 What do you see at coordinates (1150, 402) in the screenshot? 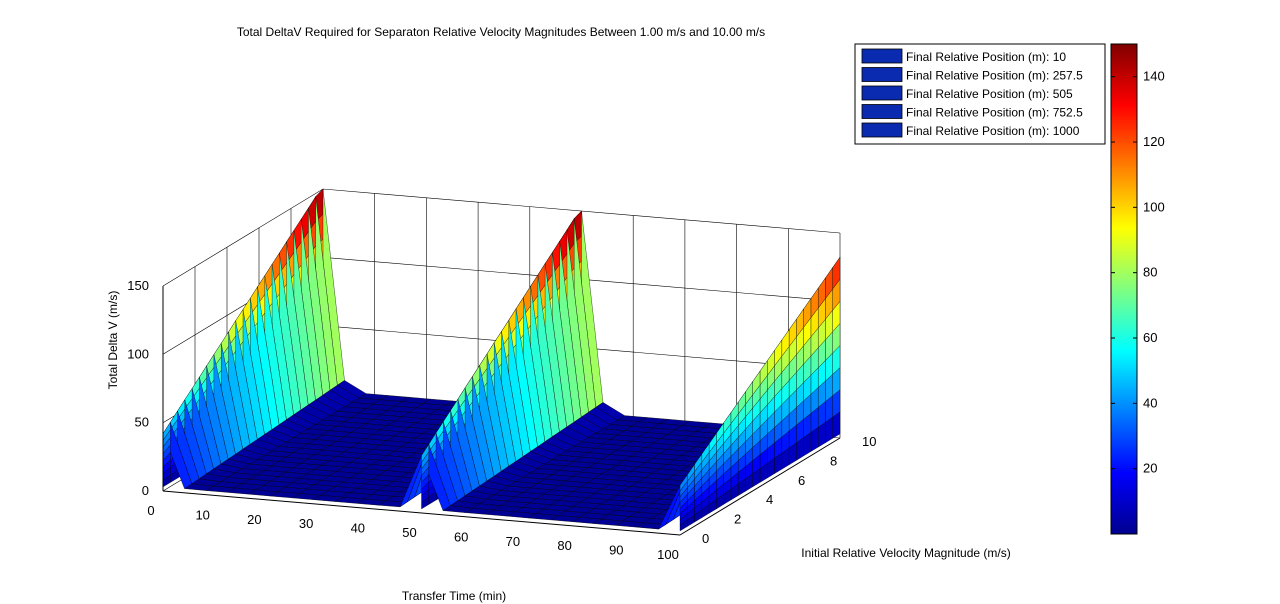
I see `colorbar-tick-label: 40` at bounding box center [1150, 402].